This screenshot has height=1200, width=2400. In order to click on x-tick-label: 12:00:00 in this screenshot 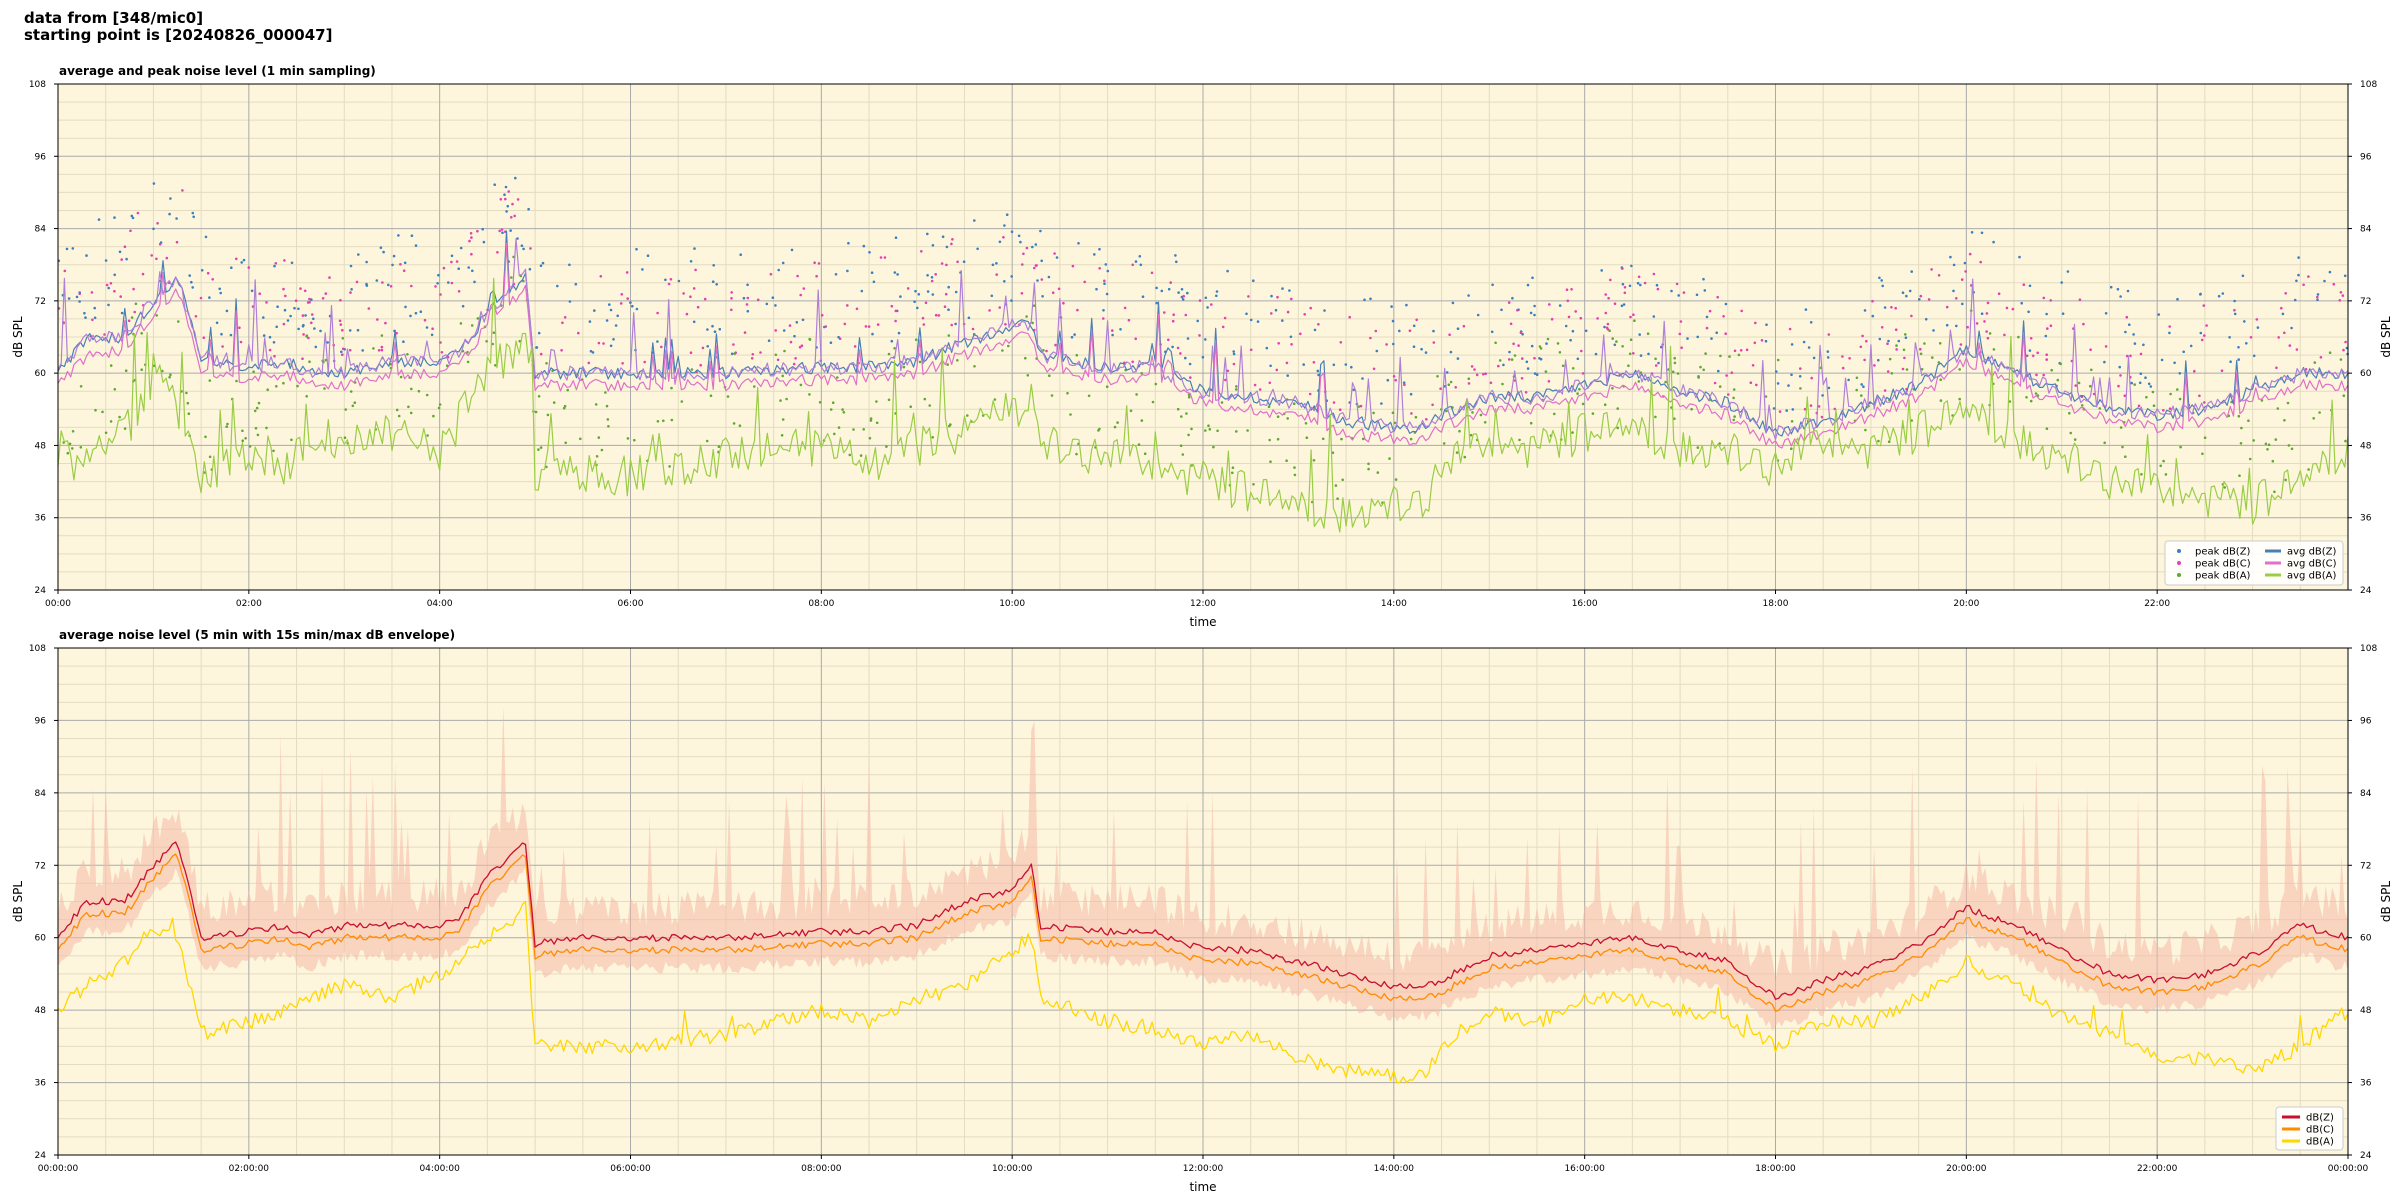, I will do `click(1203, 1169)`.